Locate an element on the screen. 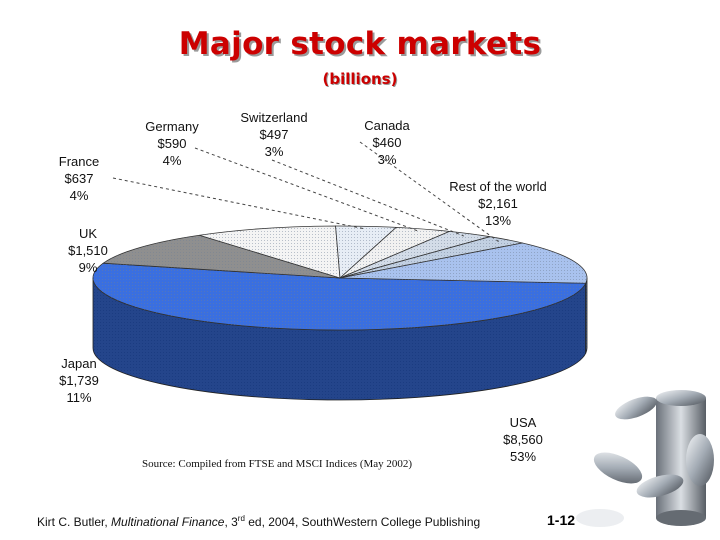 The width and height of the screenshot is (720, 540). pie-slice-texture-uk is located at coordinates (269, 252).